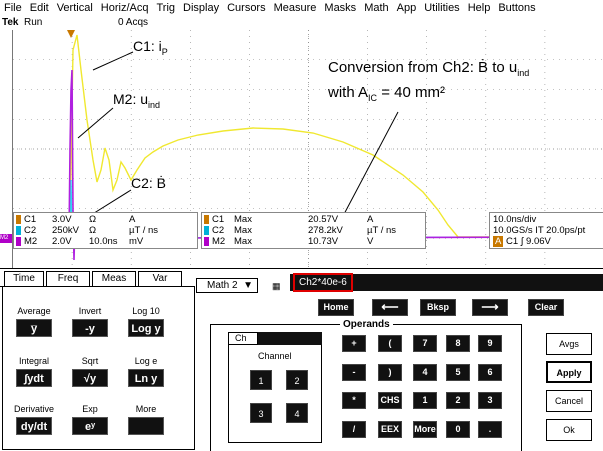  I want to click on key-more: More, so click(425, 429).